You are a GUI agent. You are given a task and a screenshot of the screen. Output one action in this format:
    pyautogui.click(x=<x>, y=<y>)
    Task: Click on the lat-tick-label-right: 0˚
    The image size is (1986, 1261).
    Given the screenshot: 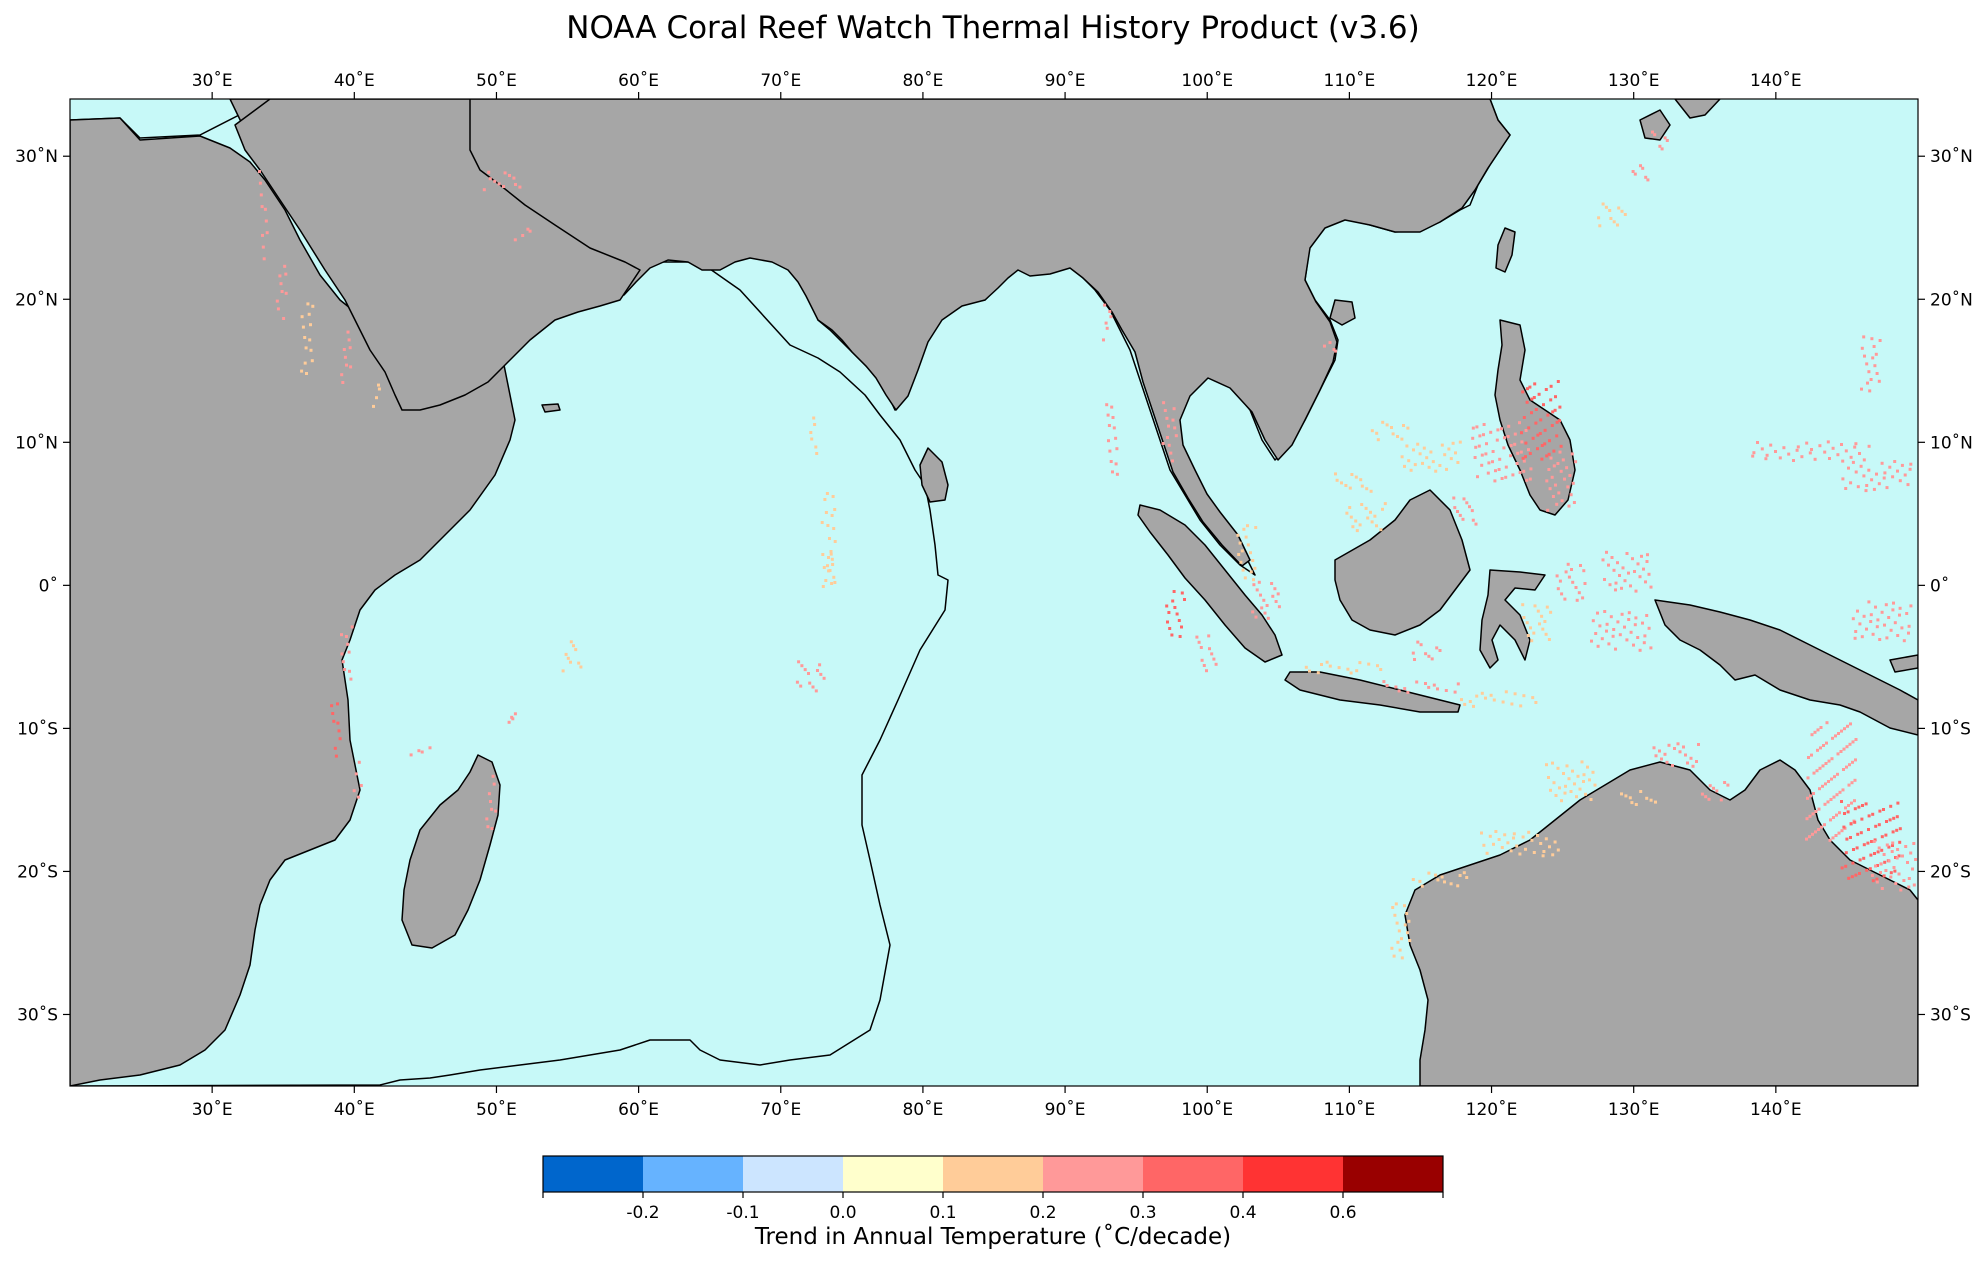 What is the action you would take?
    pyautogui.click(x=1939, y=585)
    